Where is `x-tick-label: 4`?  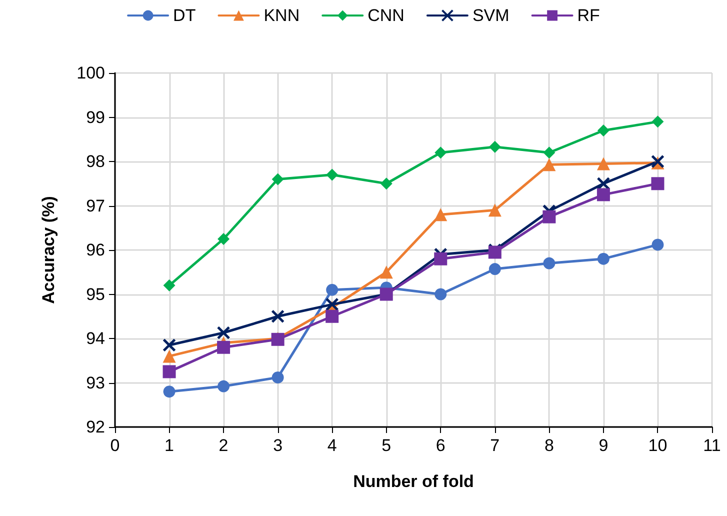 x-tick-label: 4 is located at coordinates (332, 445).